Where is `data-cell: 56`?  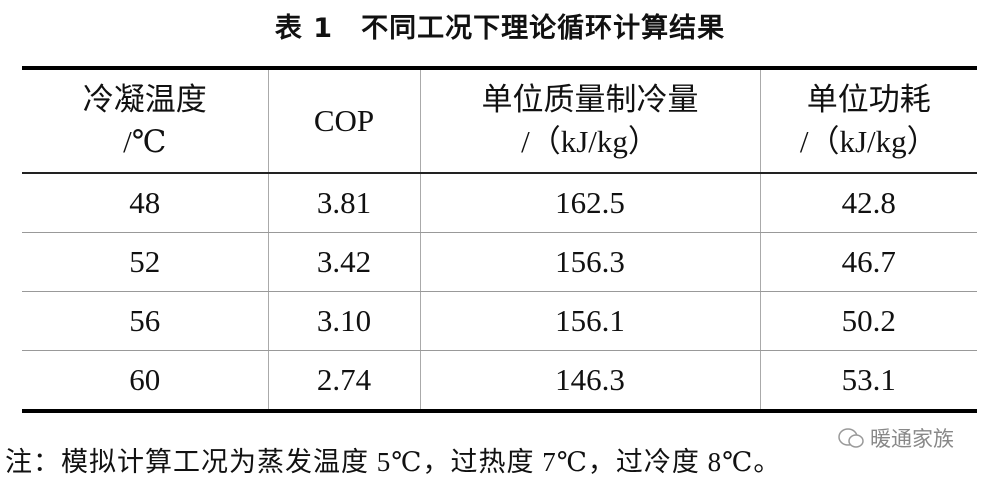 data-cell: 56 is located at coordinates (145, 321).